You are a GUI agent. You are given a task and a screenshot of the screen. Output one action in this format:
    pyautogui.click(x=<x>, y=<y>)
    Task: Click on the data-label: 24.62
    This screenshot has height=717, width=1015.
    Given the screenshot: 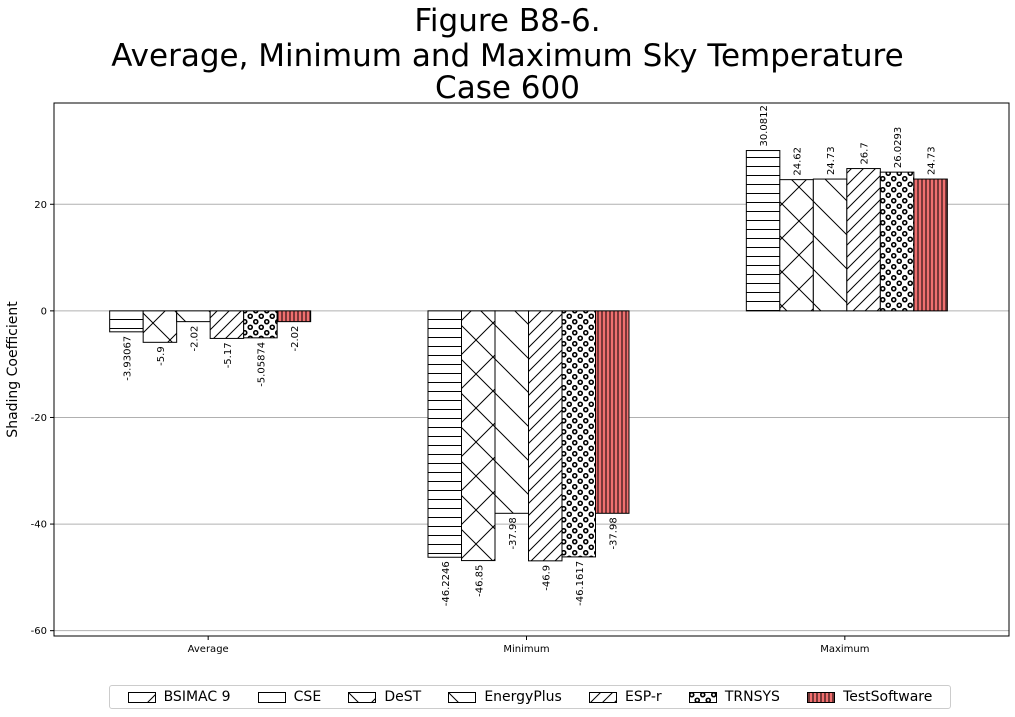 What is the action you would take?
    pyautogui.click(x=798, y=161)
    